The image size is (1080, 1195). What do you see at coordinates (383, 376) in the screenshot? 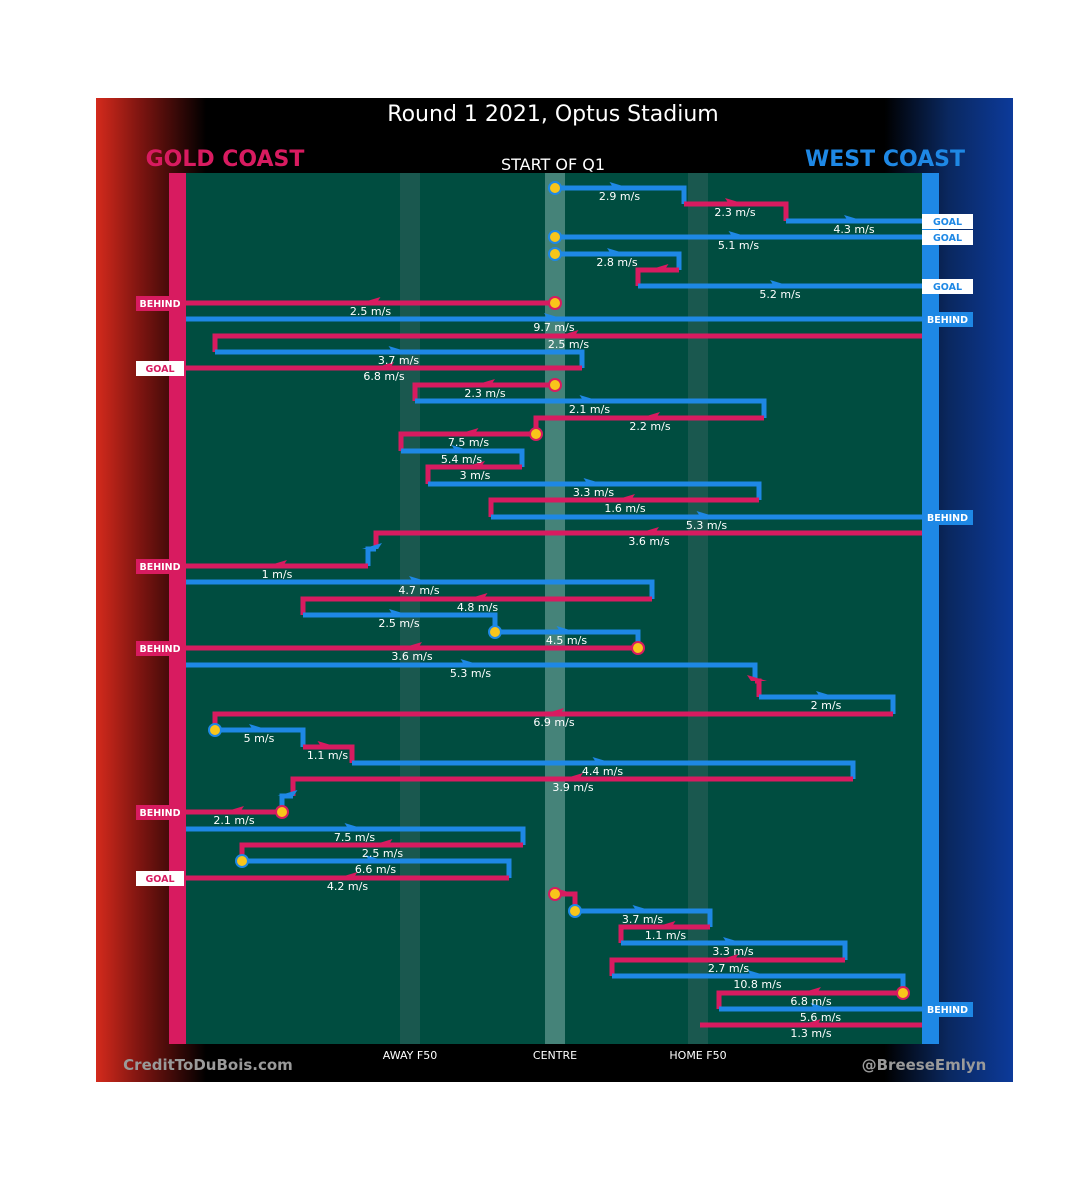
I see `chain-speed-label: 6.8 m/s` at bounding box center [383, 376].